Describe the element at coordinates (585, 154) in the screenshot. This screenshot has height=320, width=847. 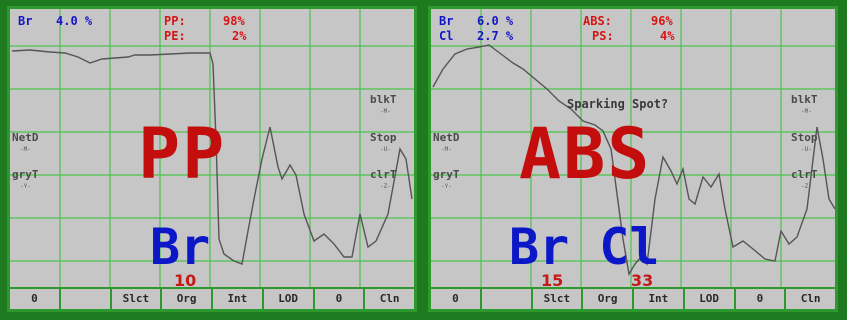
I see `right-big-abs-label: ABS` at that location.